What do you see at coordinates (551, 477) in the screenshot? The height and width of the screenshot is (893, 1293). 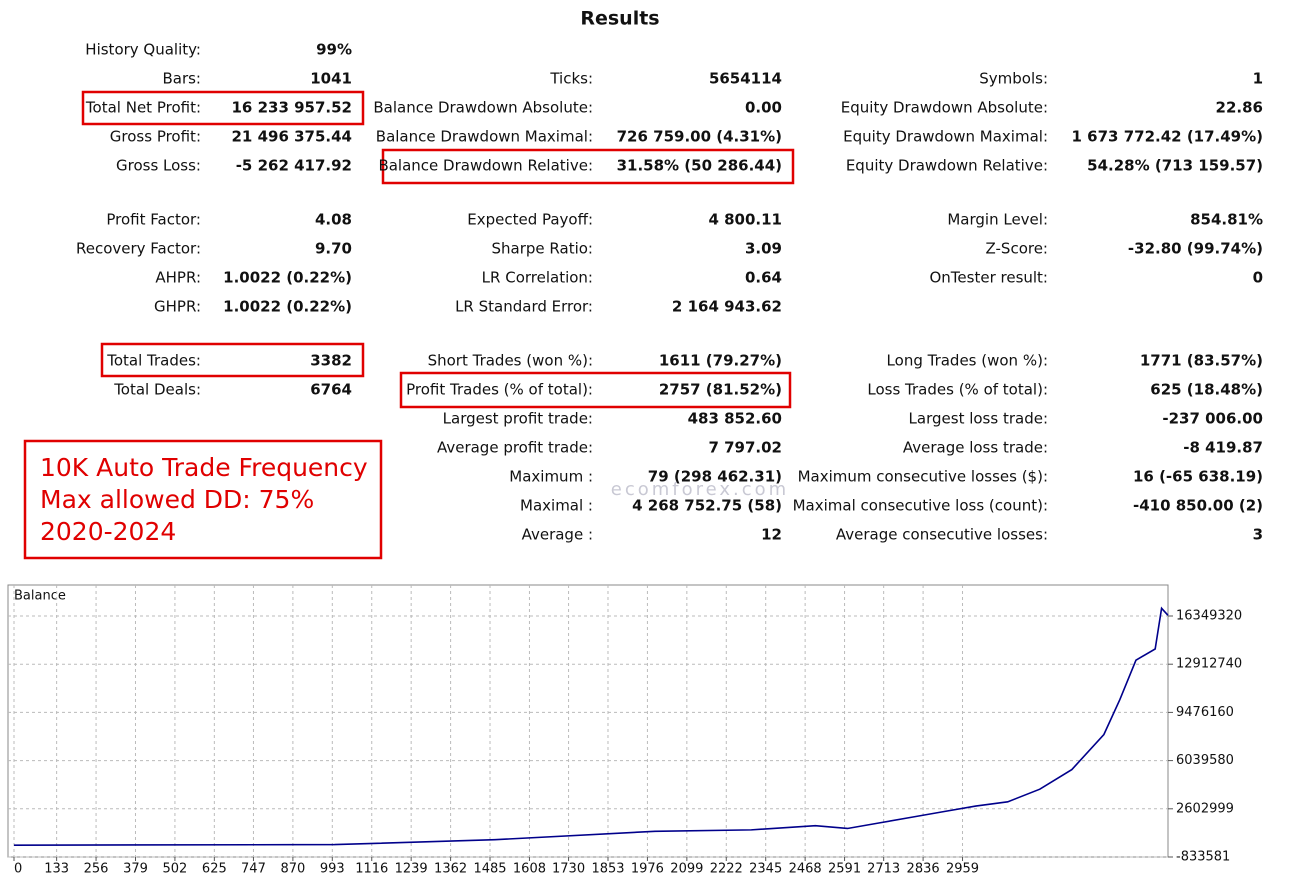 I see `stat-label: Maximum :` at bounding box center [551, 477].